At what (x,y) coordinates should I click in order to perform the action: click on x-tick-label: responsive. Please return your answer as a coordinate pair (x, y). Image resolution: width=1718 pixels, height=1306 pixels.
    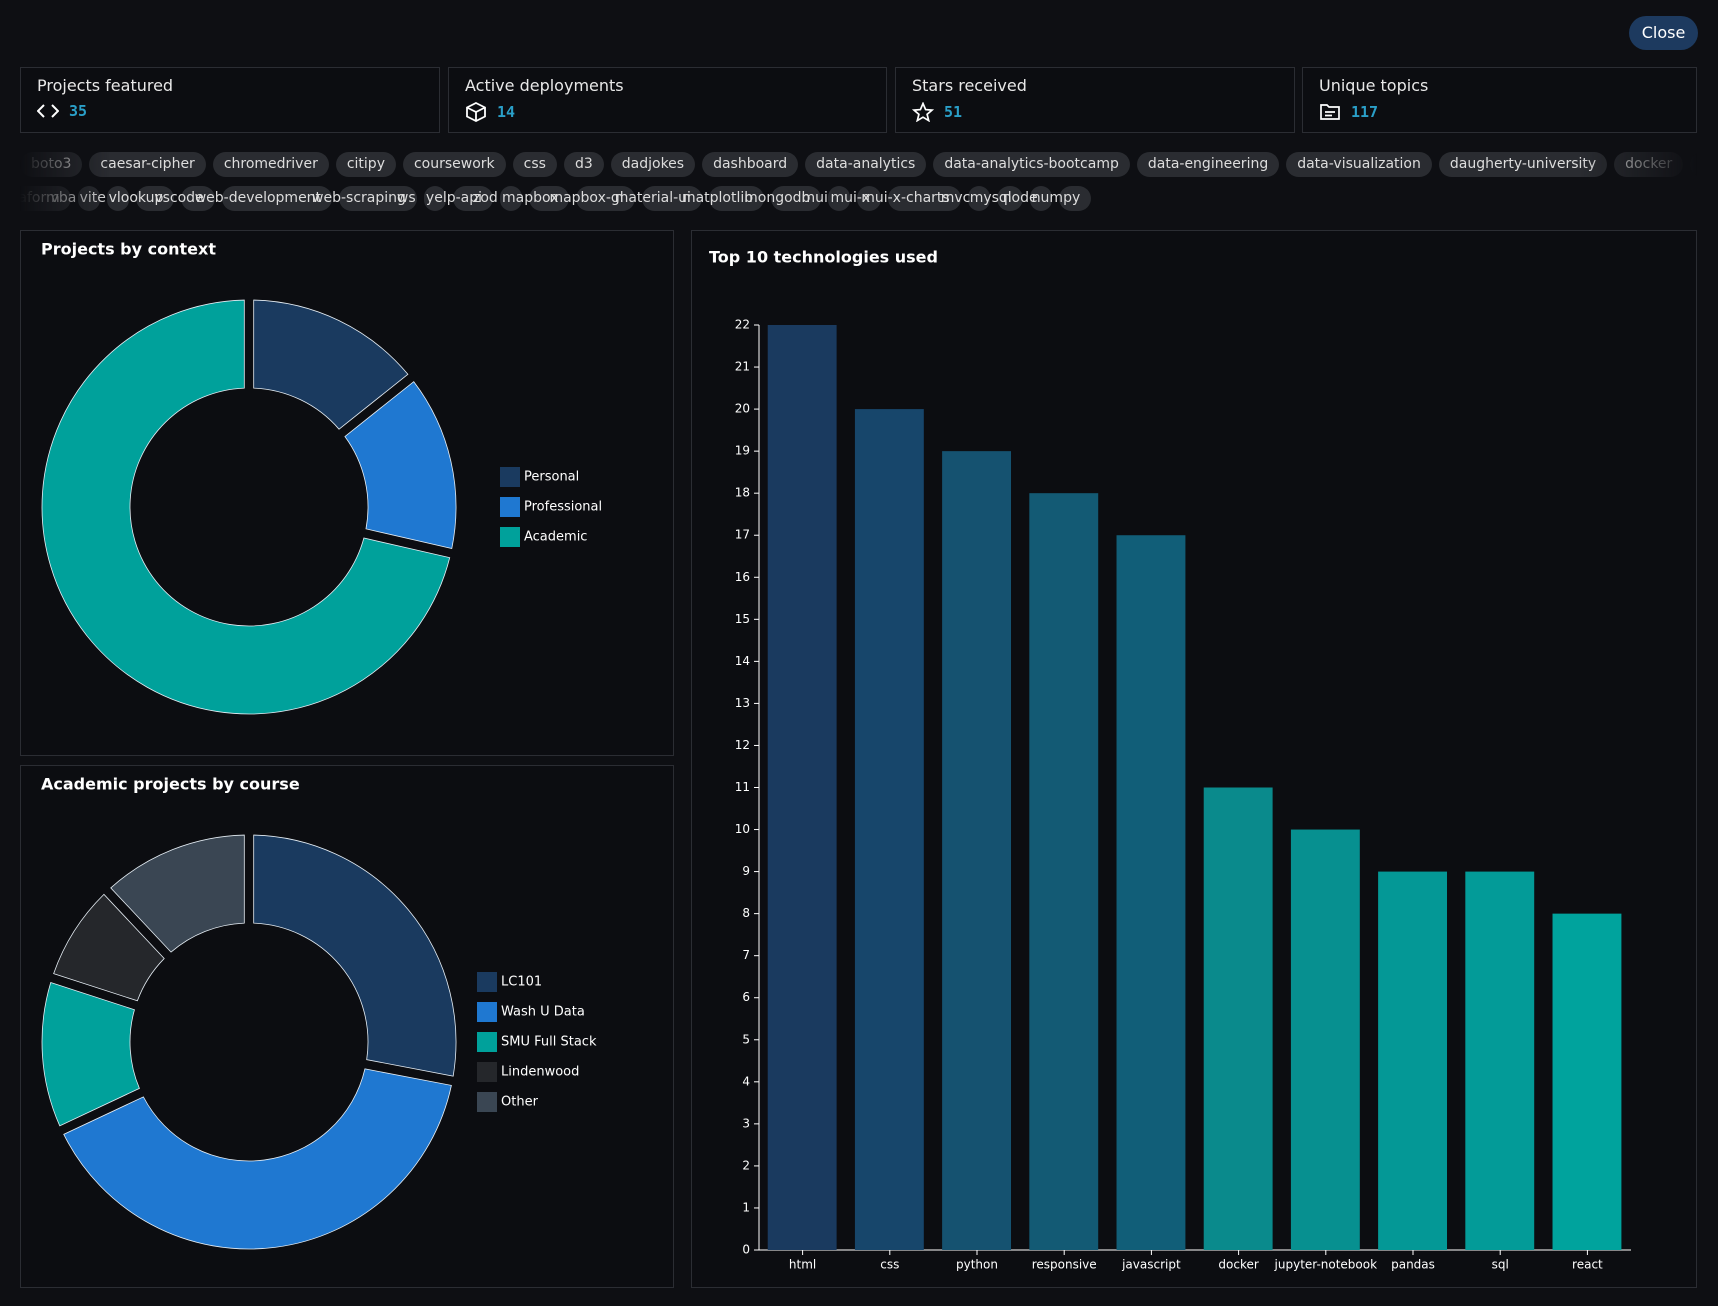
    Looking at the image, I should click on (1064, 1265).